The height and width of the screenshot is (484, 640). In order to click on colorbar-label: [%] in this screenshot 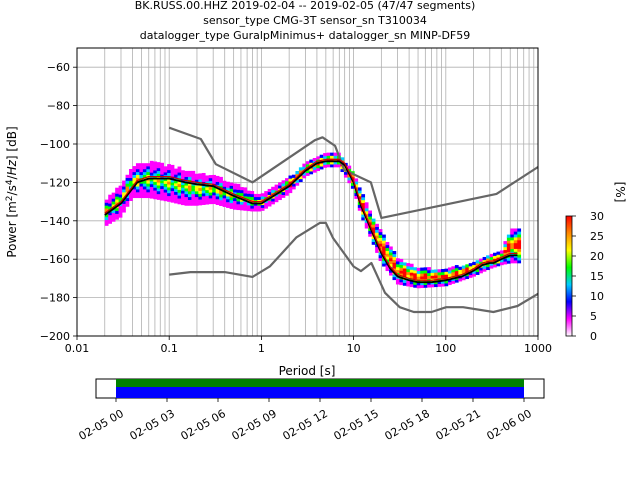, I will do `click(620, 192)`.